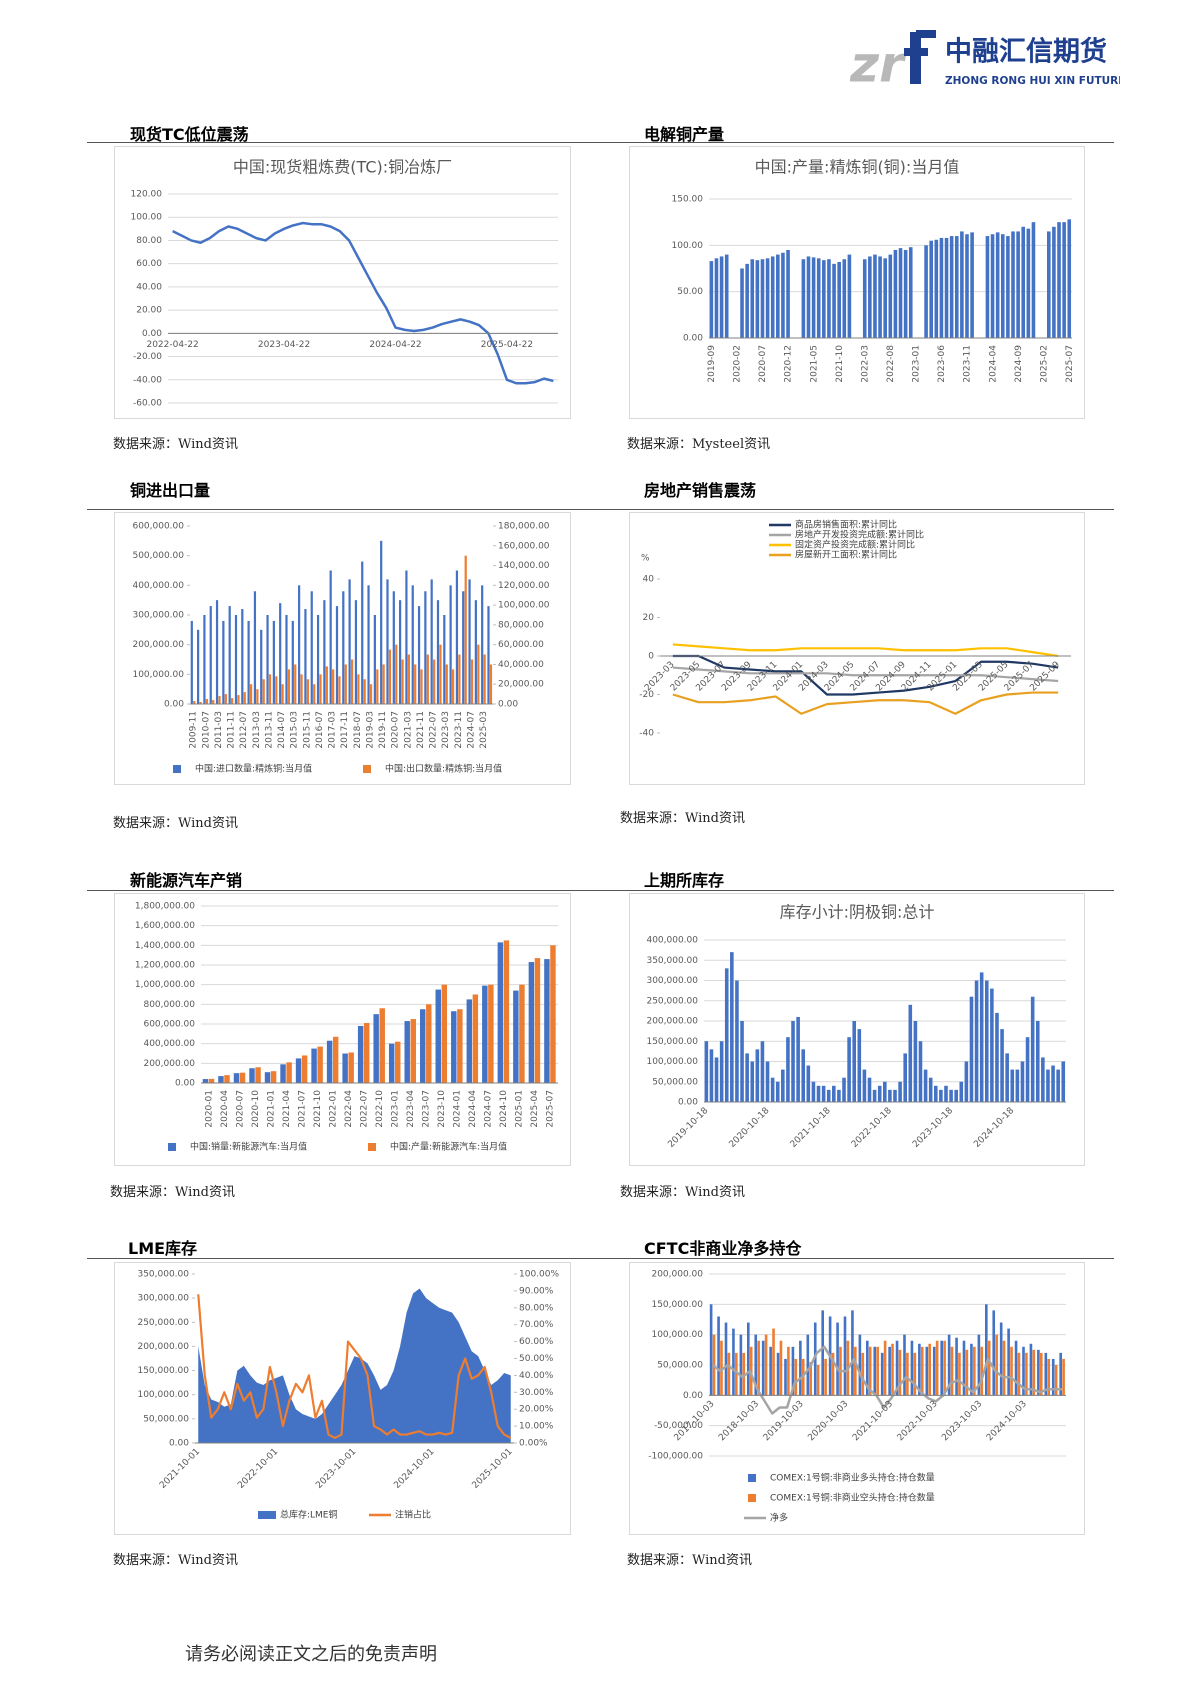 The image size is (1190, 1683). What do you see at coordinates (524, 606) in the screenshot?
I see `y2-tick-label: 100,000.00` at bounding box center [524, 606].